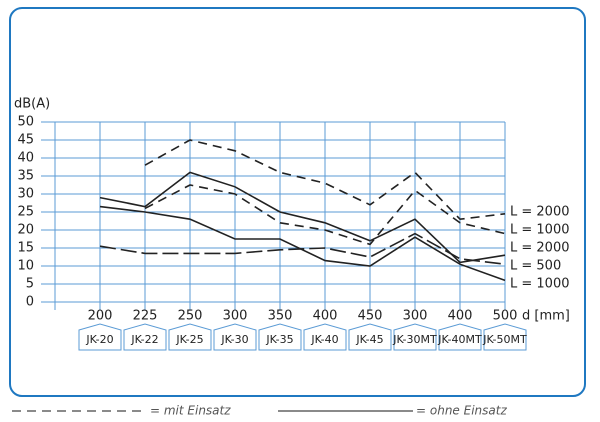 This screenshot has width=600, height=422. I want to click on series-label: L = 500, so click(535, 266).